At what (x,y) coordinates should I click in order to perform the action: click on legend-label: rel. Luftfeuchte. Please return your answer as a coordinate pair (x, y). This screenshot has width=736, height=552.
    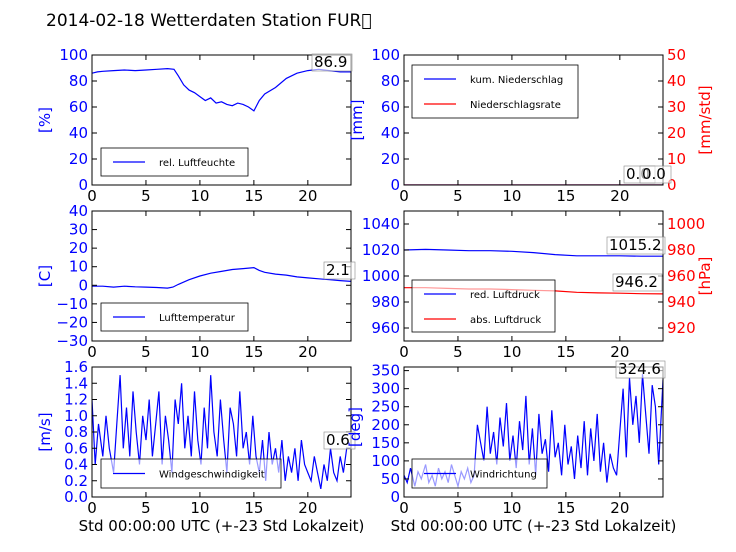
    Looking at the image, I should click on (197, 163).